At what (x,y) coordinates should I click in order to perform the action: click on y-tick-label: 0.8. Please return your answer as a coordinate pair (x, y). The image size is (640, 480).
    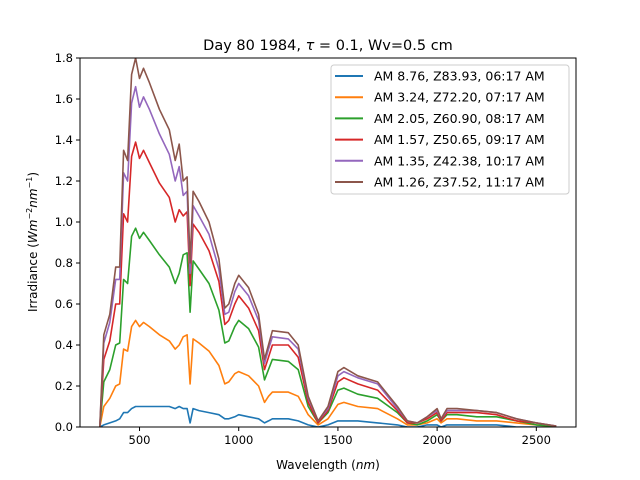
    Looking at the image, I should click on (64, 263).